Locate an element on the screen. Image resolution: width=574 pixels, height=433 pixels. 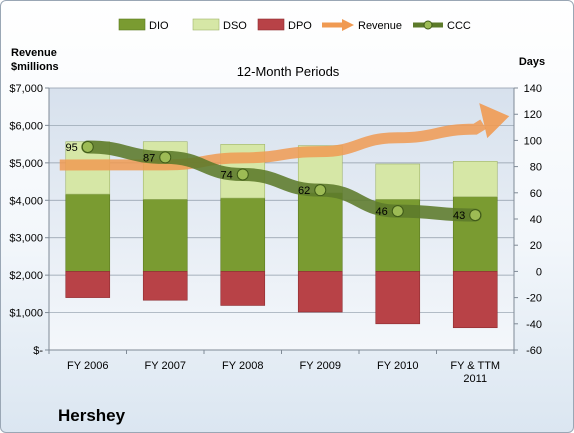
x-tick-label: FY 2008 is located at coordinates (242, 366).